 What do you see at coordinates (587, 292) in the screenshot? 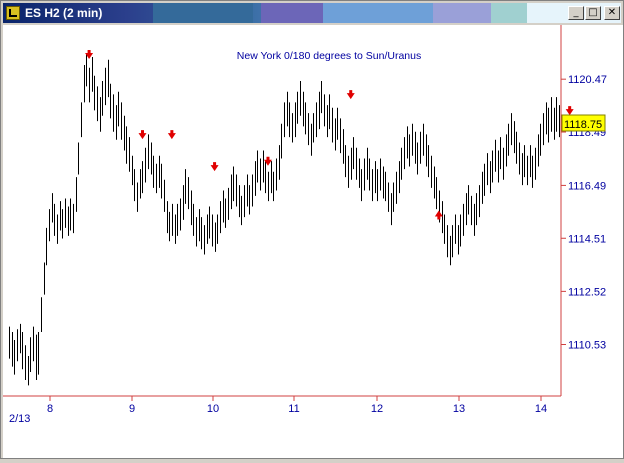
I see `y-tick-label: 1112.52` at bounding box center [587, 292].